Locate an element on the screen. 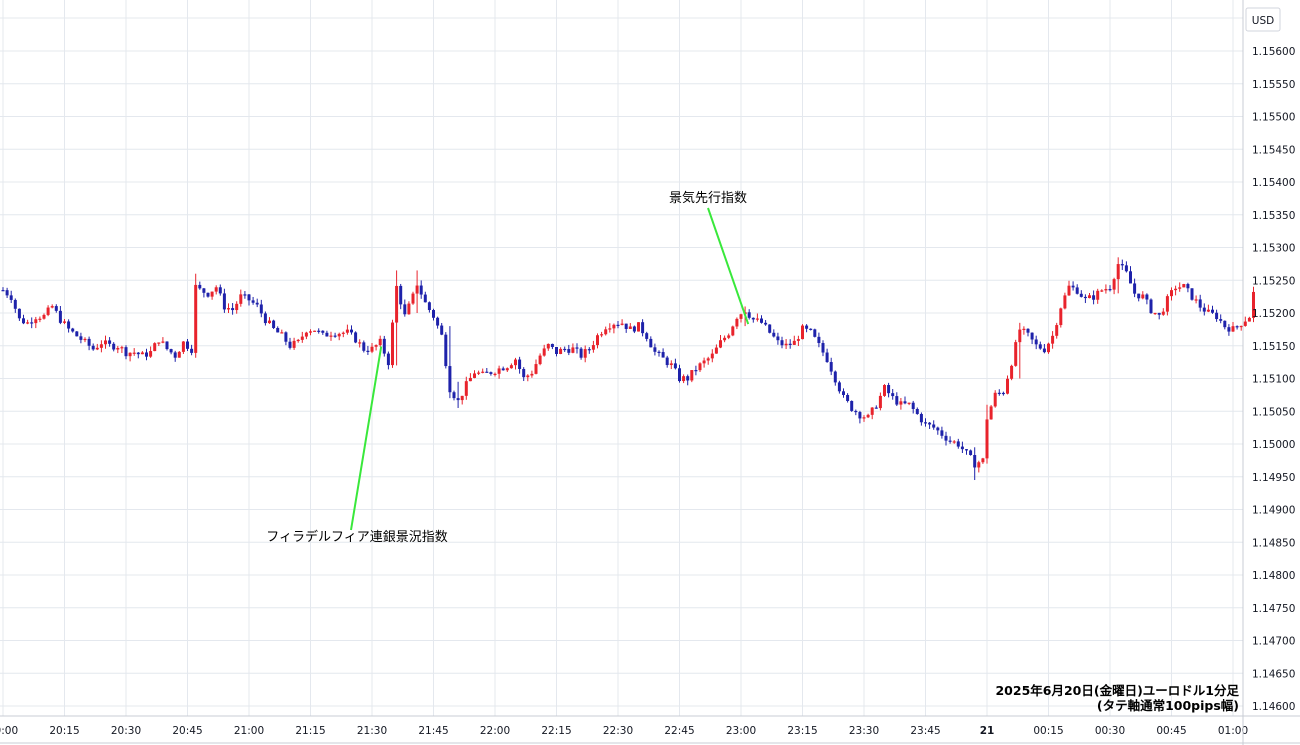 This screenshot has width=1300, height=745. y-tick-label: 1.14900 is located at coordinates (1273, 511).